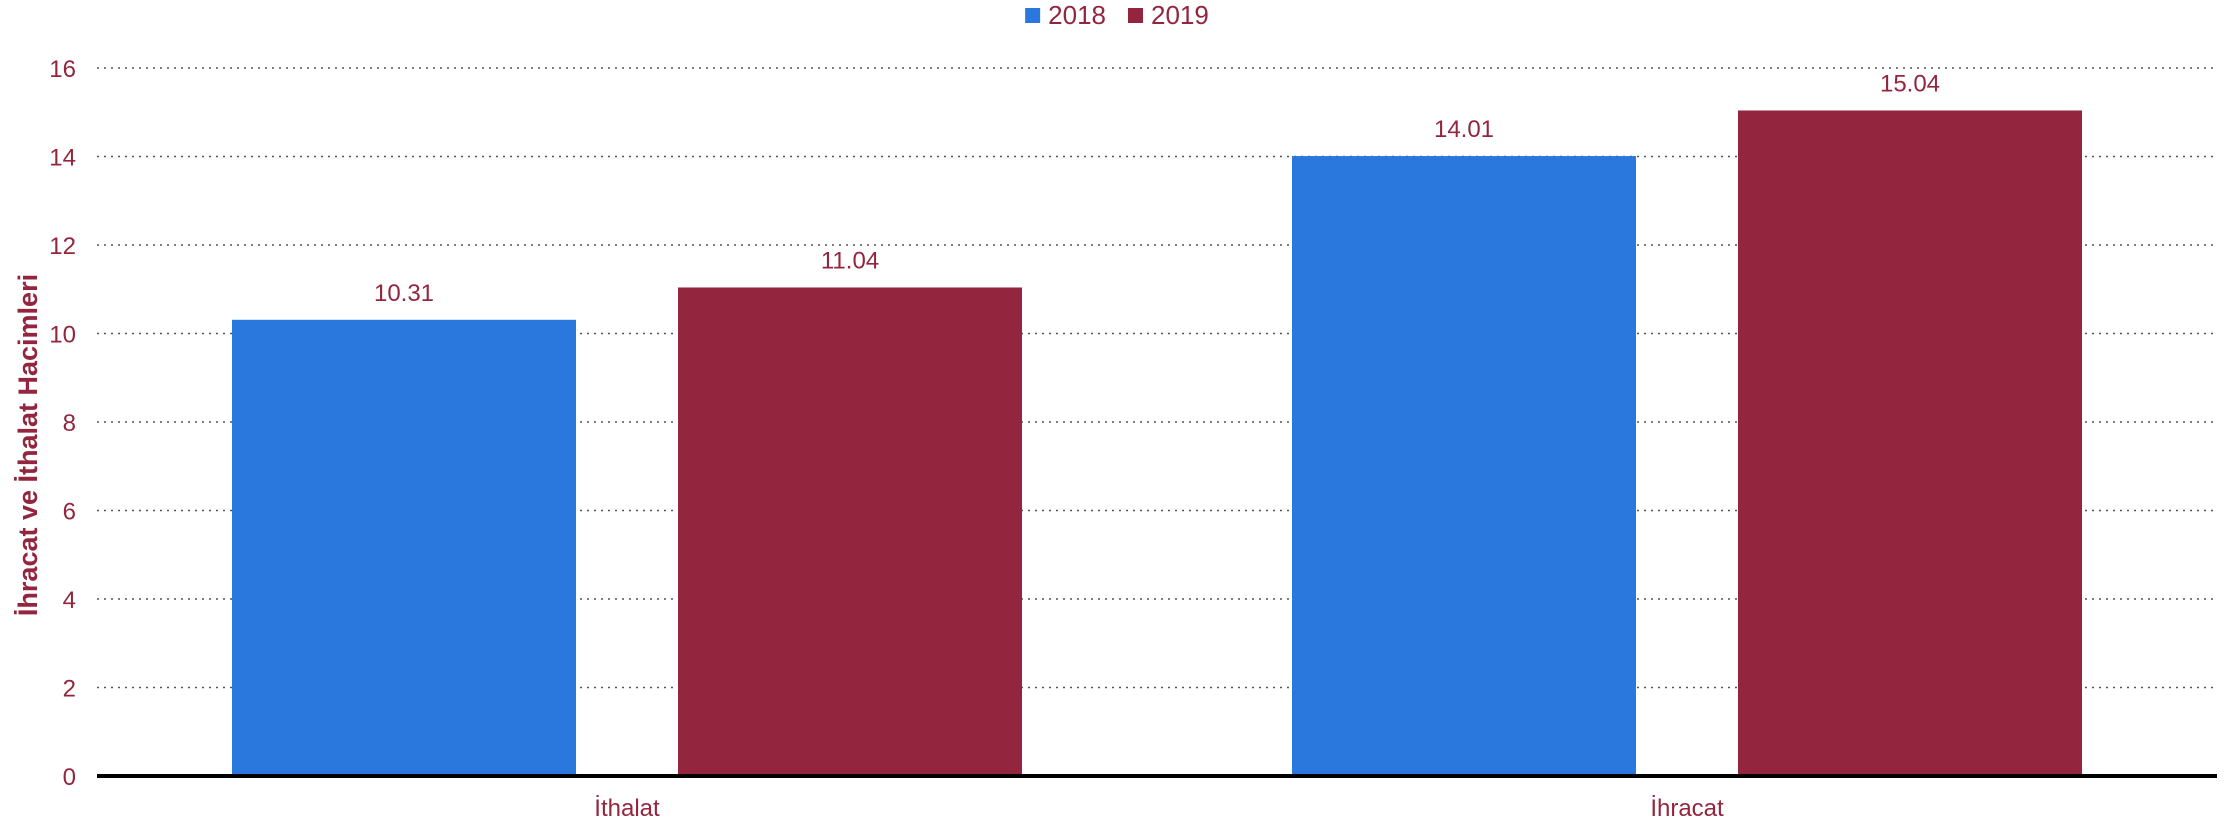  Describe the element at coordinates (1910, 83) in the screenshot. I see `data-label: 15.04` at that location.